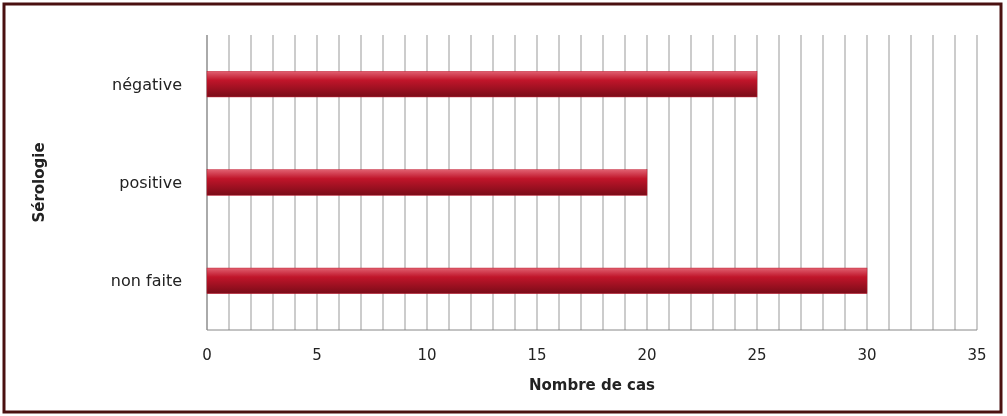 This screenshot has width=1007, height=416. Describe the element at coordinates (39, 182) in the screenshot. I see `y-axis-title: Sérologie` at that location.